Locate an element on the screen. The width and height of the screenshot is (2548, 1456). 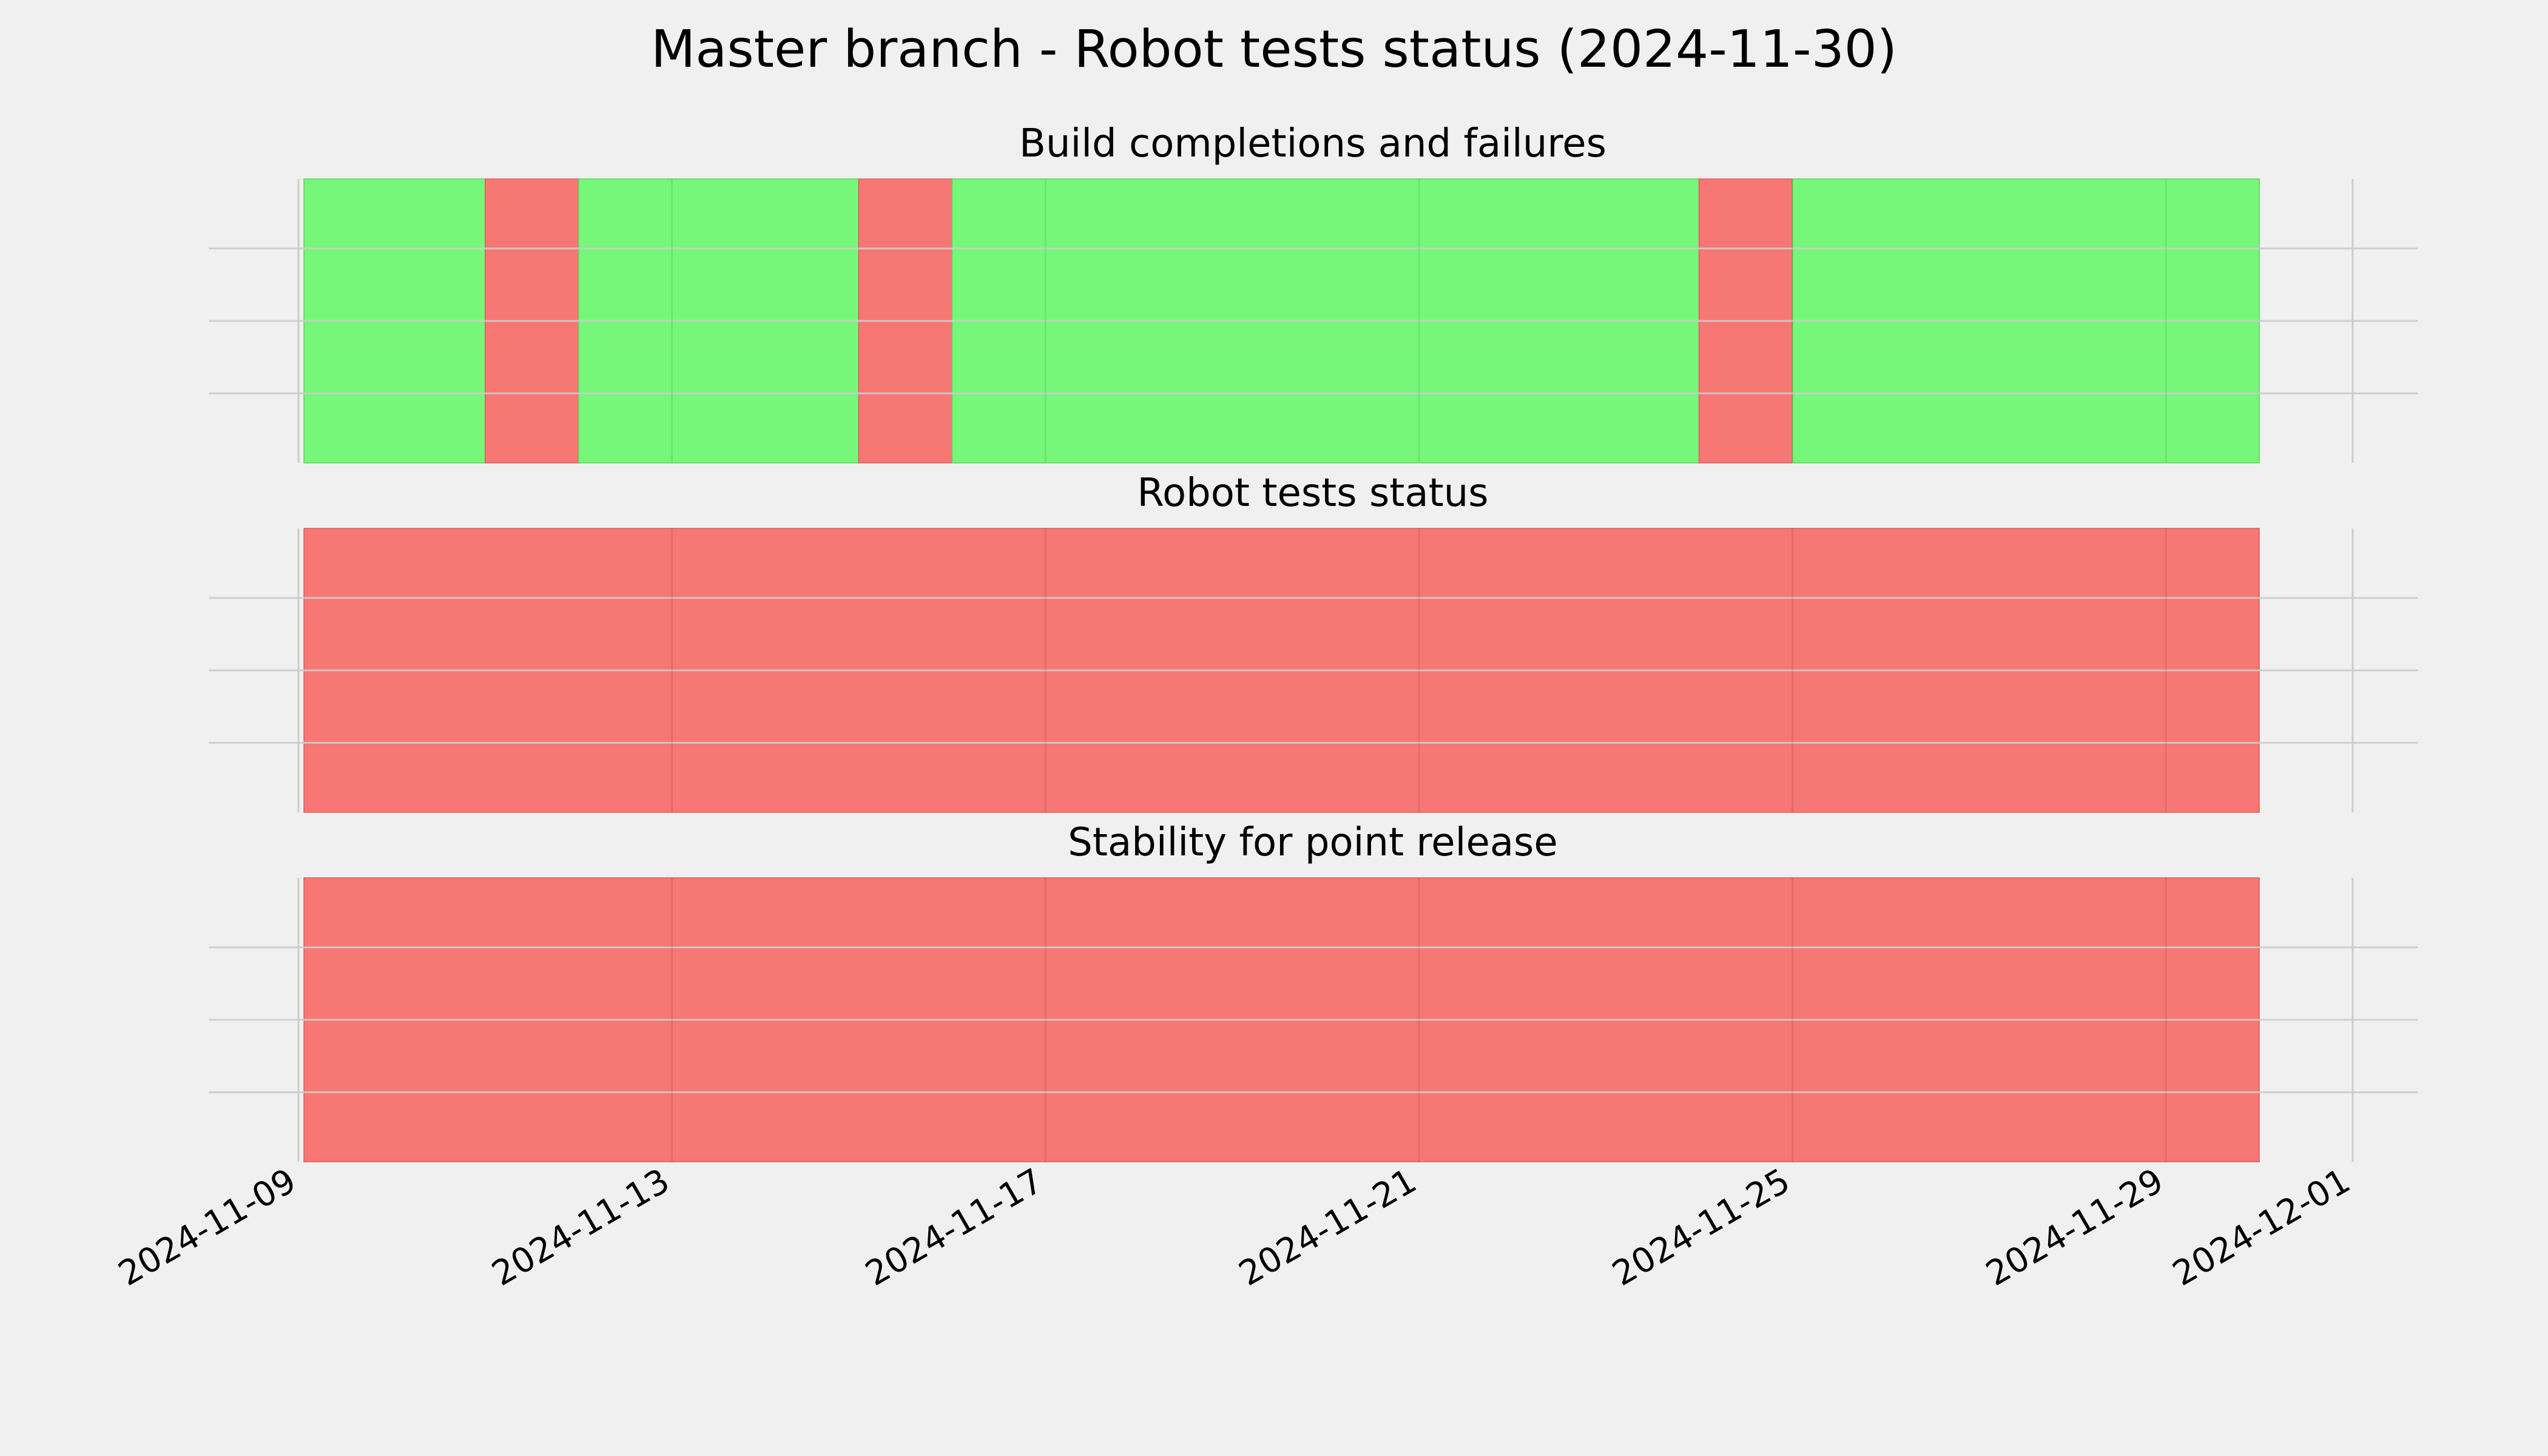
x-tick-label: 2024-11-13 is located at coordinates (580, 1227).